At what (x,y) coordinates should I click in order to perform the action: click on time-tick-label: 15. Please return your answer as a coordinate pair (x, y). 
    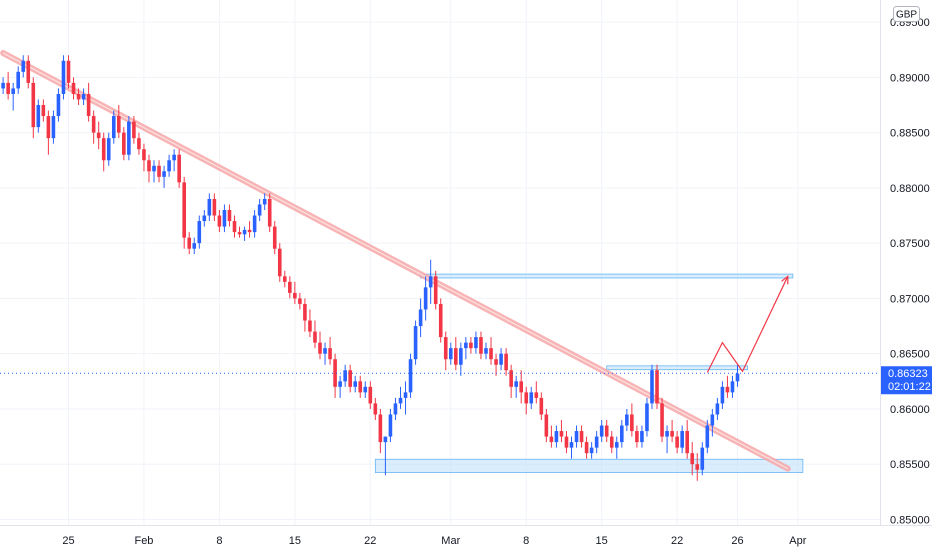
    Looking at the image, I should click on (295, 541).